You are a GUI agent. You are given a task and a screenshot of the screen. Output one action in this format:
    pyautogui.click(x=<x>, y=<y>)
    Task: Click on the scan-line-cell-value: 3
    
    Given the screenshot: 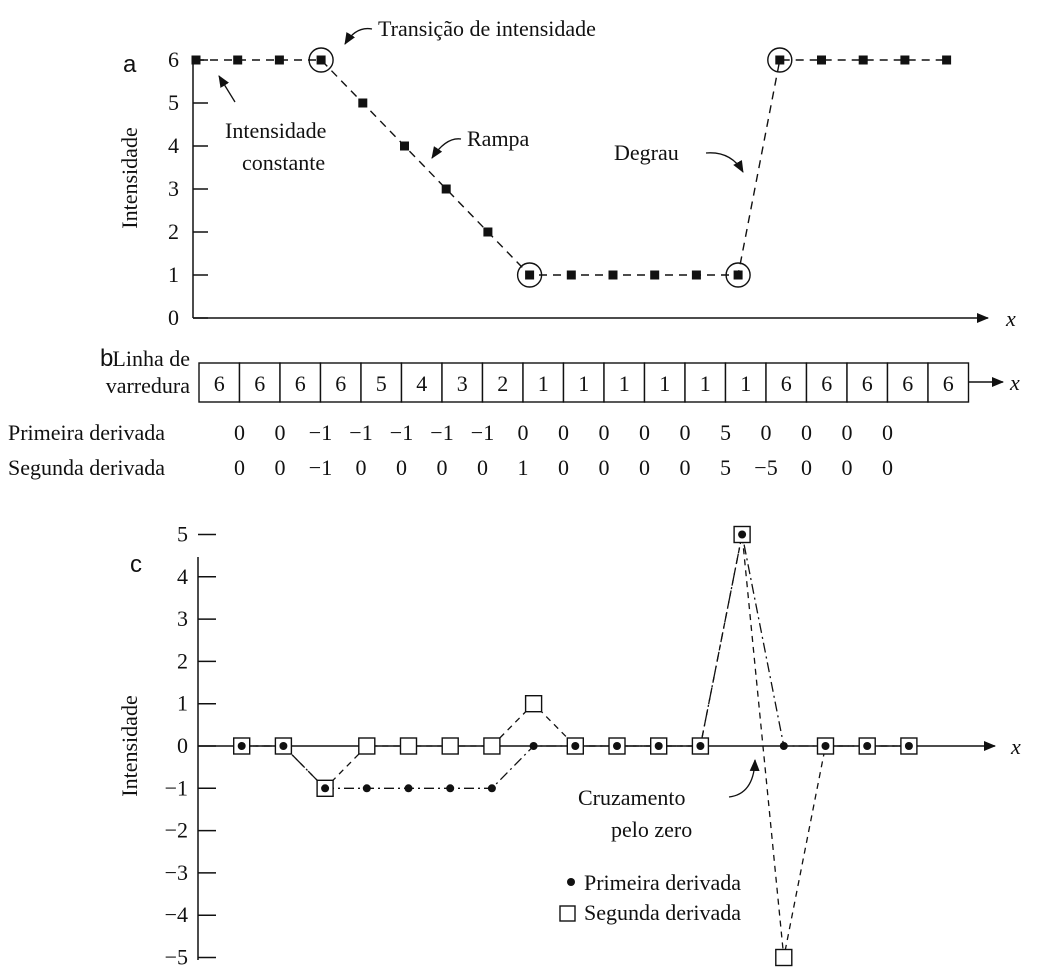 What is the action you would take?
    pyautogui.click(x=462, y=383)
    